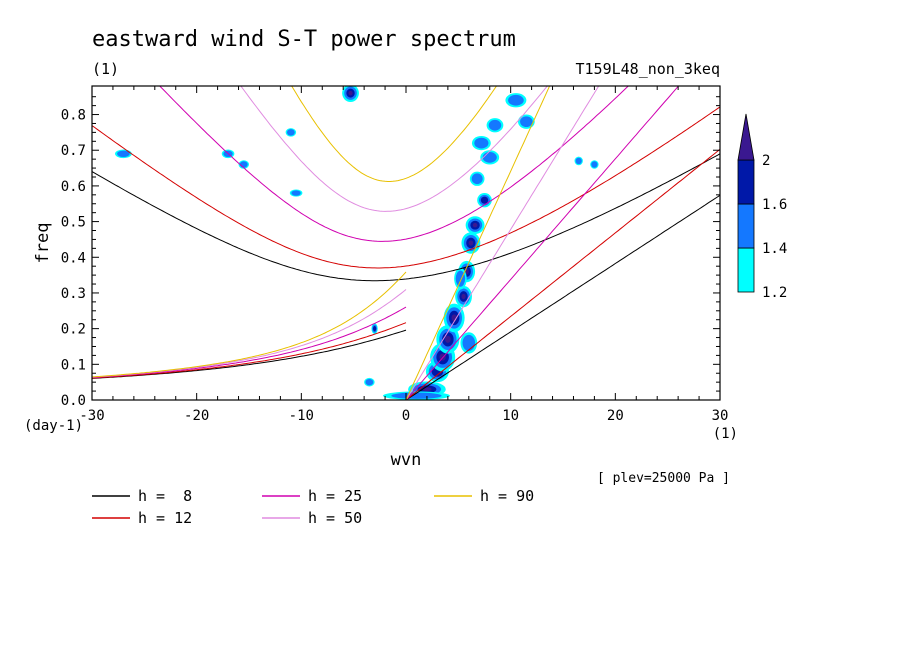  What do you see at coordinates (663, 478) in the screenshot?
I see `plev-note: [ plev=25000 Pa ]` at bounding box center [663, 478].